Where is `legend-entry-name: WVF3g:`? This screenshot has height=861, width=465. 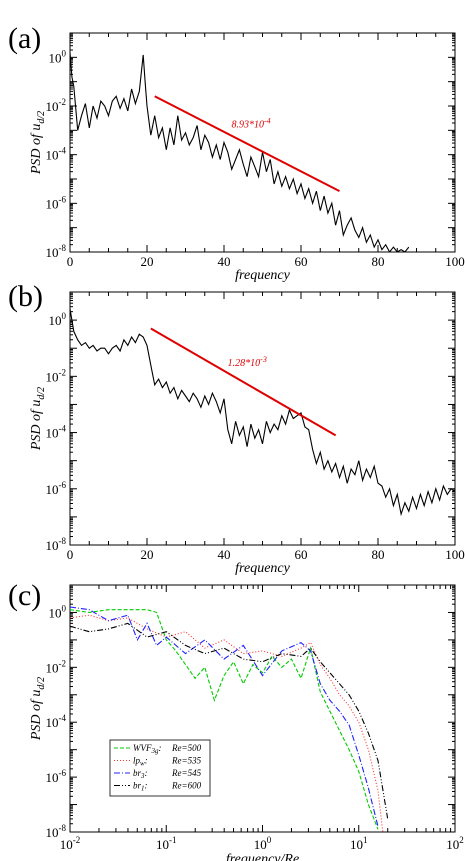
legend-entry-name: WVF3g: is located at coordinates (147, 749).